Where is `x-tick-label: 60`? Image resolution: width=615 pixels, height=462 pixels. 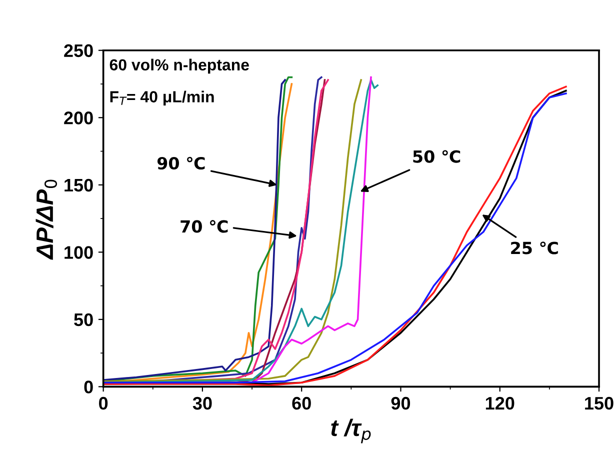
x-tick-label: 60 is located at coordinates (301, 403).